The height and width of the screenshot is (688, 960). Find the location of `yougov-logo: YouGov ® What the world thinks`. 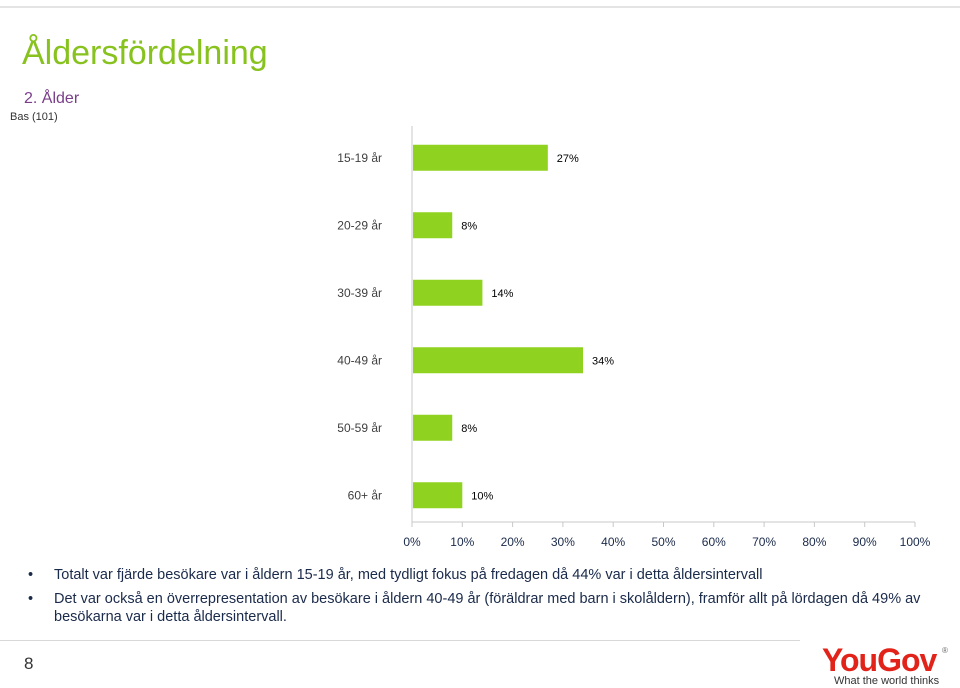

yougov-logo: YouGov ® What the world thinks is located at coordinates (887, 665).